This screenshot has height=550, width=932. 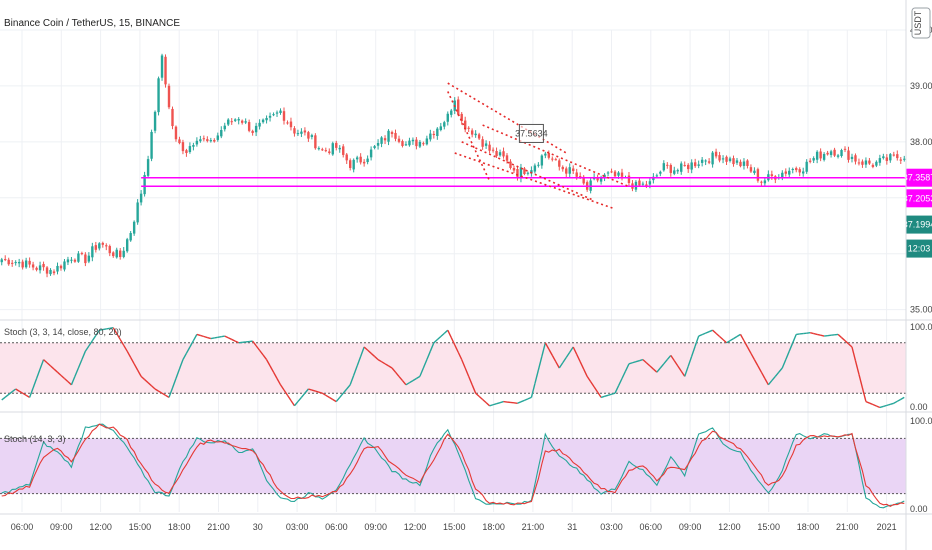 I want to click on time-axis-label: 21:00, so click(x=847, y=527).